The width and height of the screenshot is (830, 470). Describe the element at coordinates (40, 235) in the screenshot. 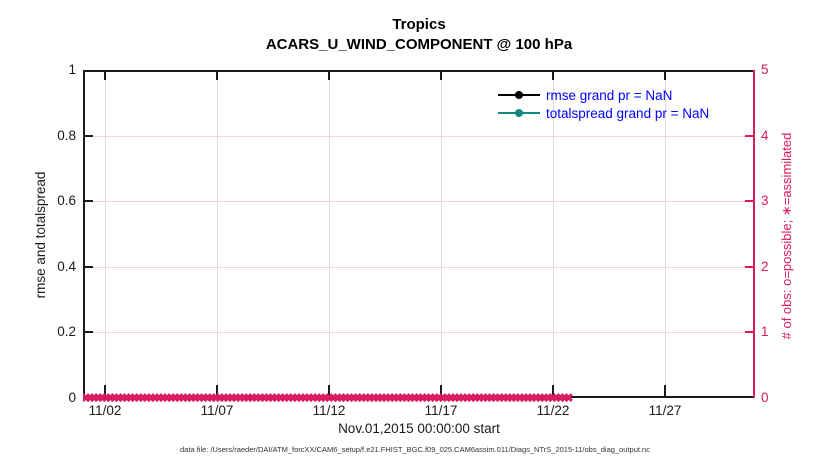

I see `y-axis-title-left: rmse and totalspread` at that location.